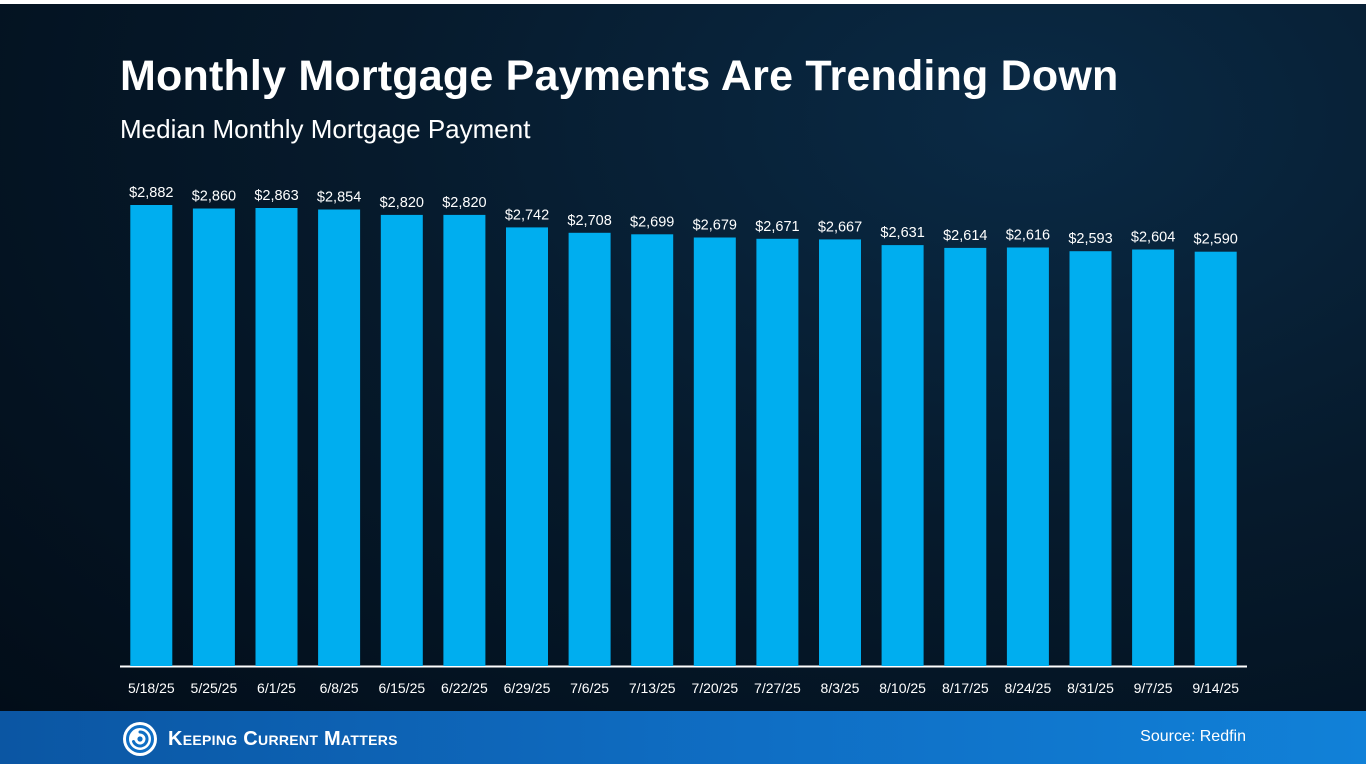 This screenshot has height=768, width=1366. I want to click on value-label-9/14/25: $2,590, so click(1216, 240).